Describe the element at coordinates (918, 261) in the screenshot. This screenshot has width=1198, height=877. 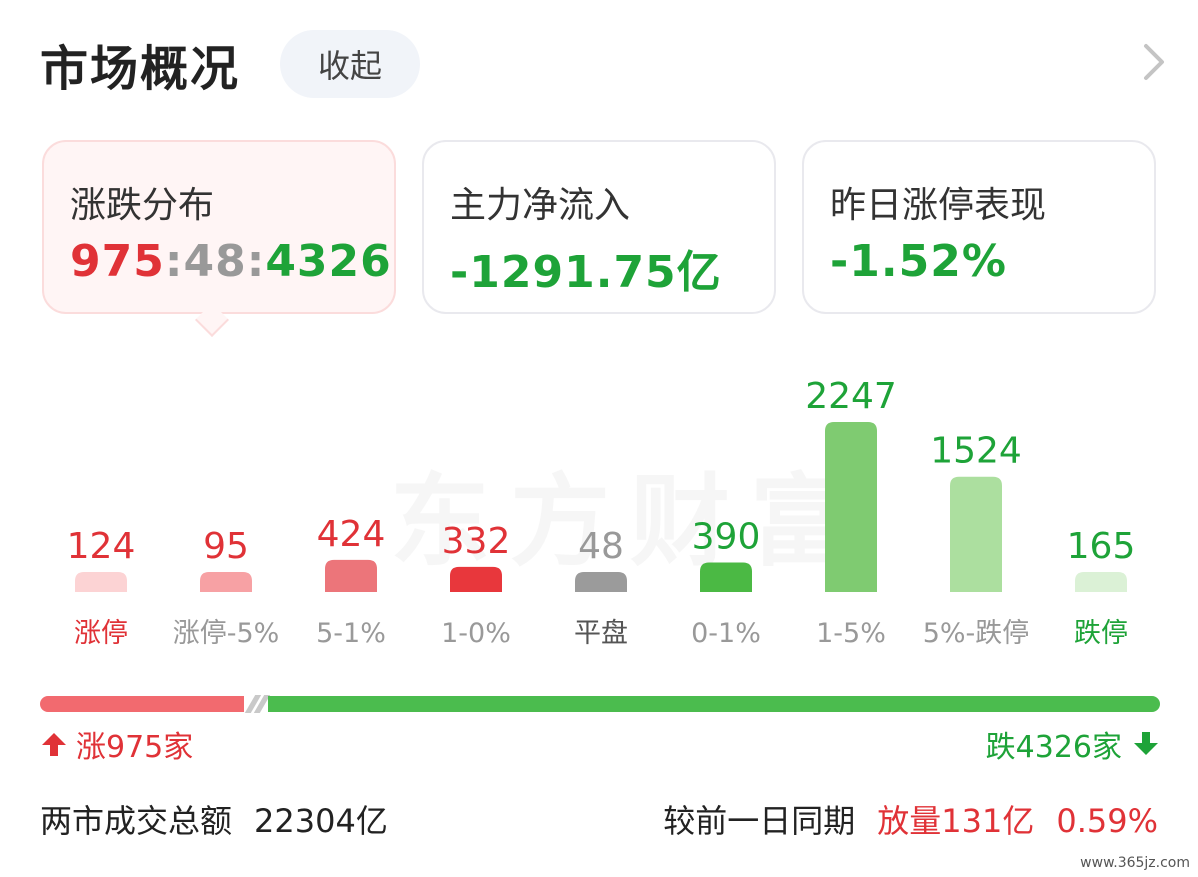
I see `card-value: -1.52%` at that location.